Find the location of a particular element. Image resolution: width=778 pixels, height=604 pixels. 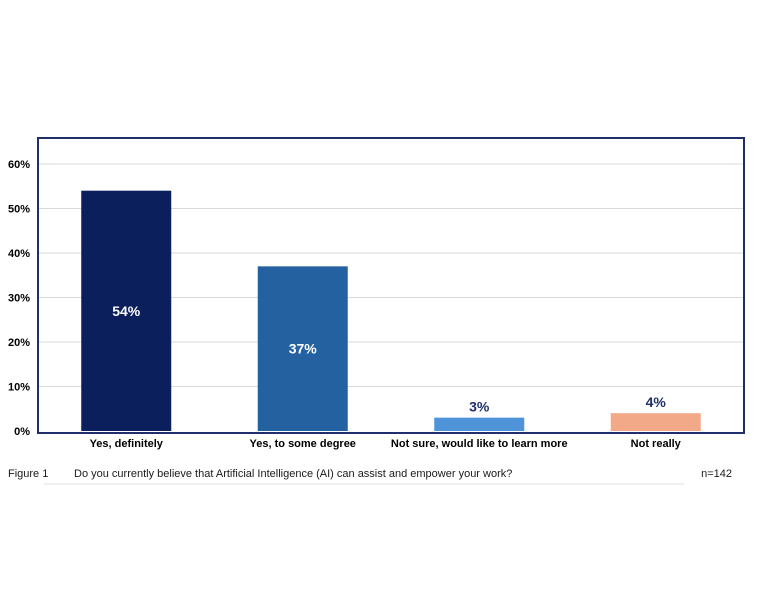

sample-size: n=142 is located at coordinates (716, 474).